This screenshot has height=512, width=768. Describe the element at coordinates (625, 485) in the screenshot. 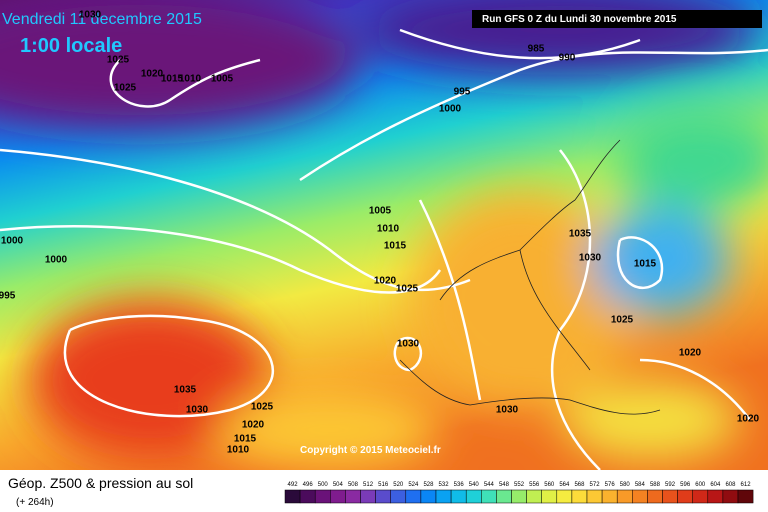

I see `colorbar-label: 580` at that location.